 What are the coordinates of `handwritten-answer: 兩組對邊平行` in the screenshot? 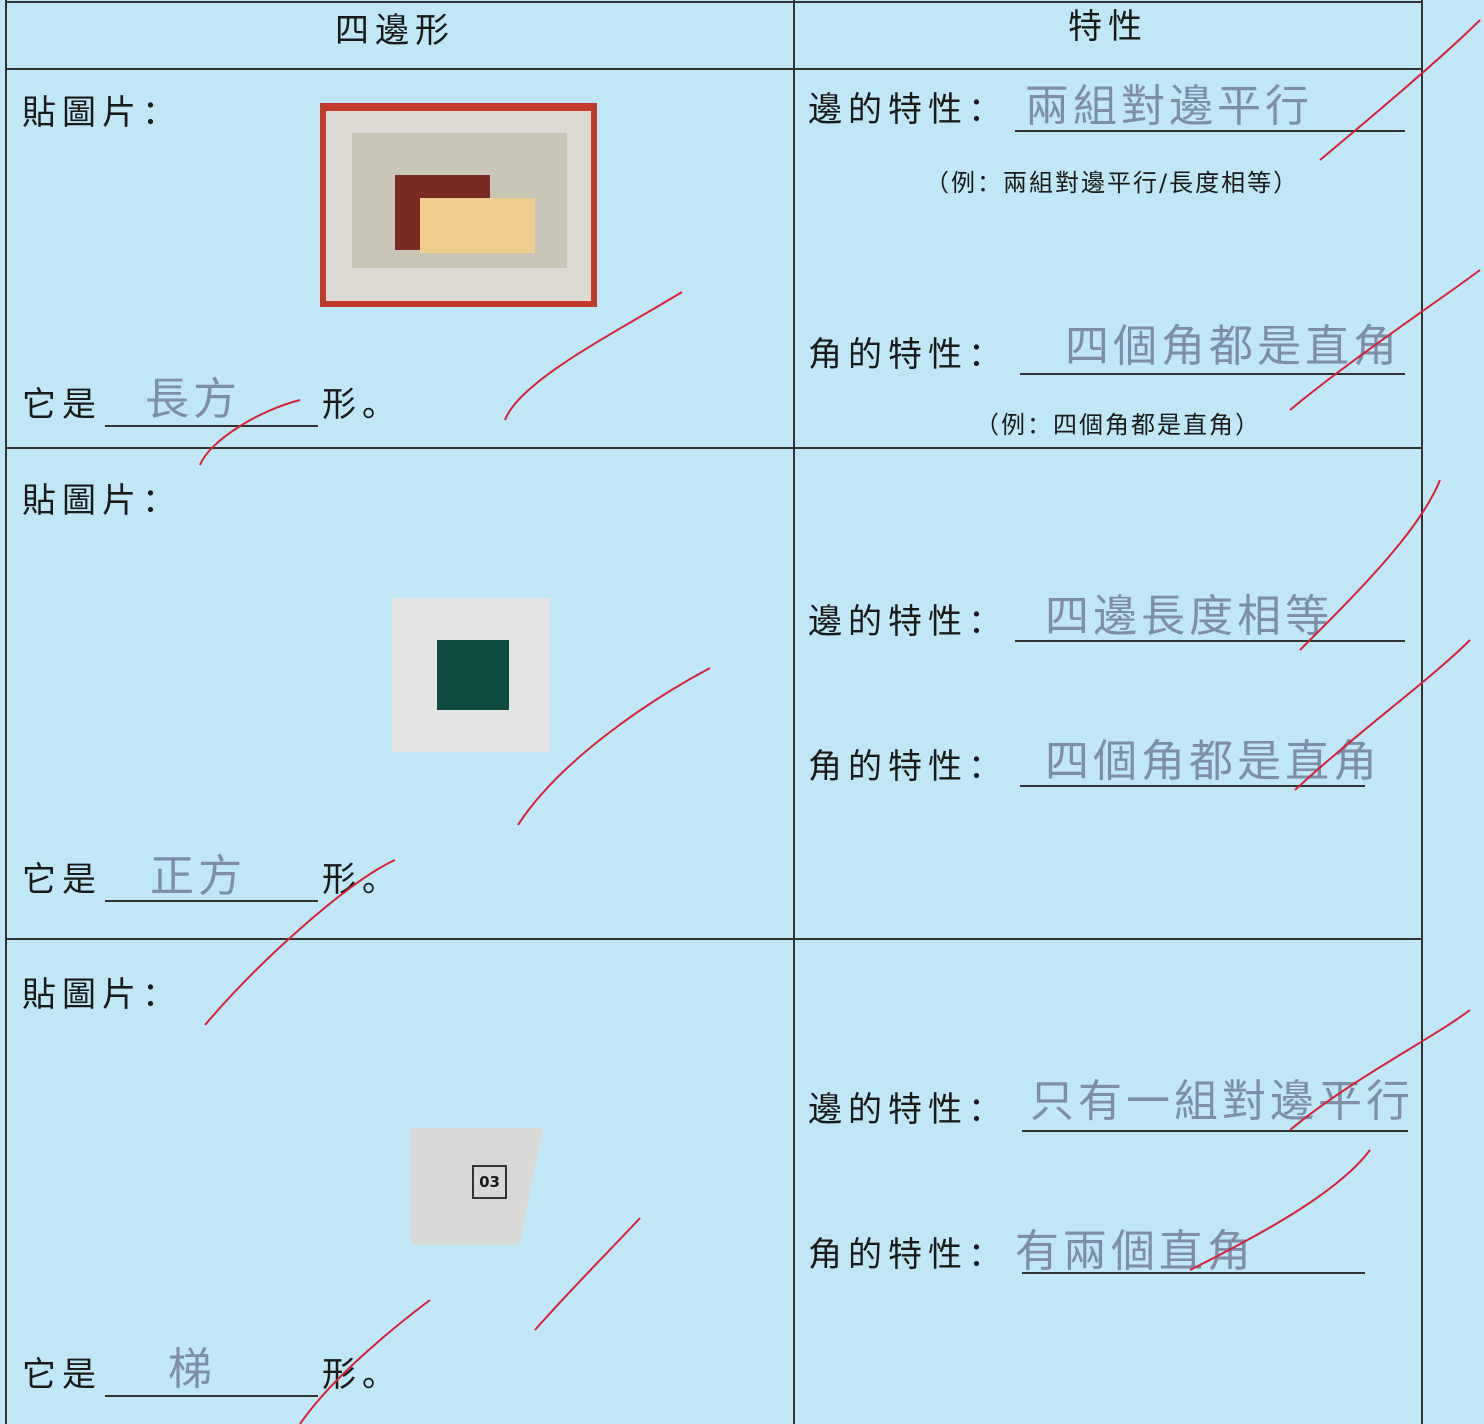 It's located at (1169, 106).